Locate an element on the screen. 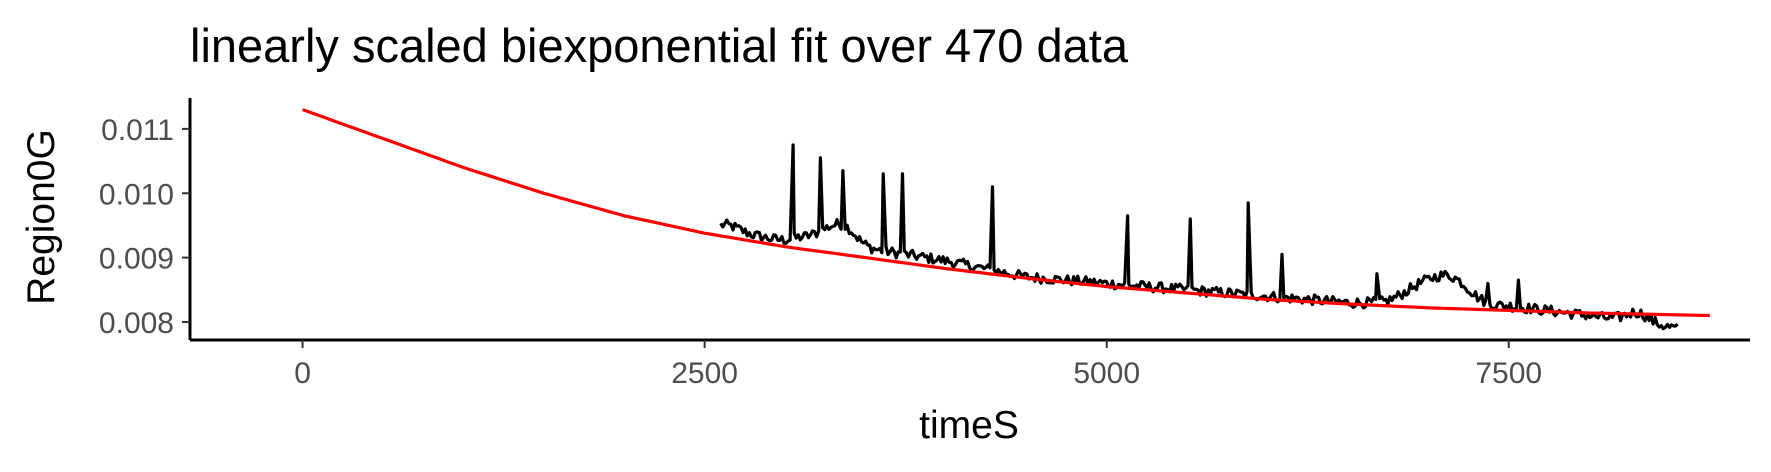  y-tick-label: 0.009 is located at coordinates (136, 259).